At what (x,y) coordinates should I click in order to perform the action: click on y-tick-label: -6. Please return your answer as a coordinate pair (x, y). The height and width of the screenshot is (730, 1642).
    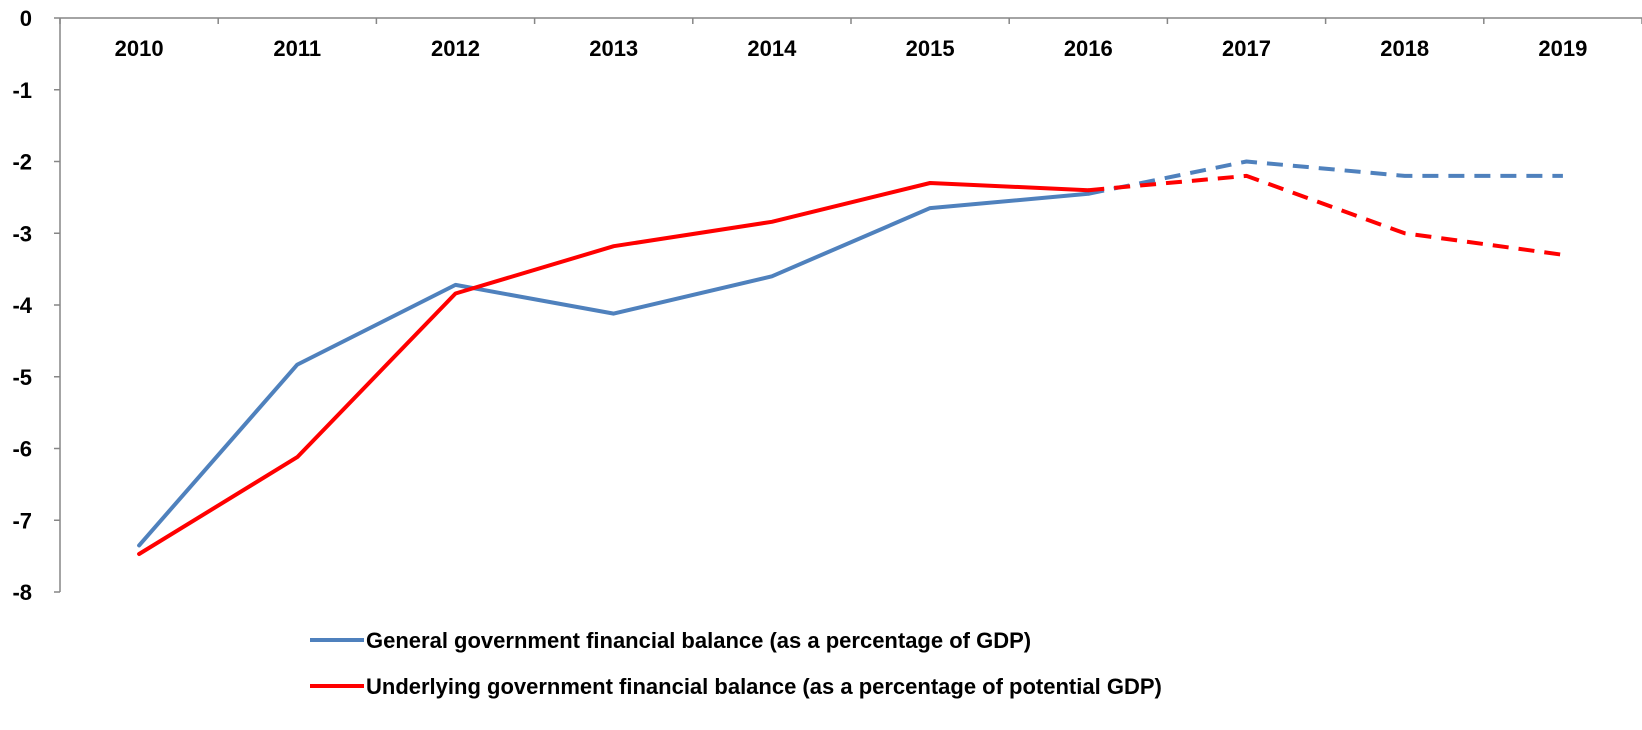
    Looking at the image, I should click on (22, 449).